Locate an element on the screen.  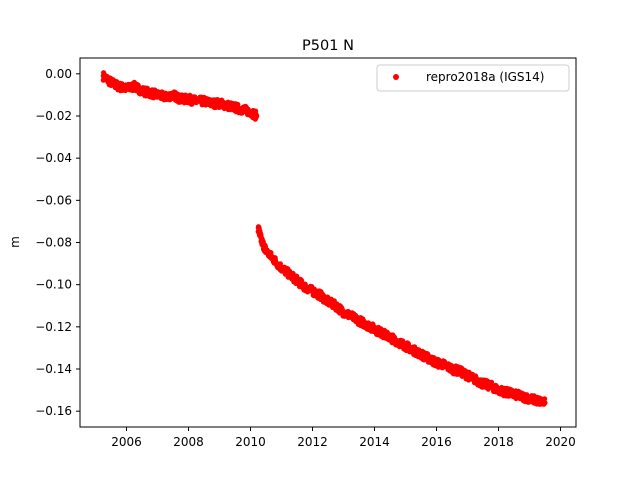
y-tick-label: −0.02 is located at coordinates (53, 116).